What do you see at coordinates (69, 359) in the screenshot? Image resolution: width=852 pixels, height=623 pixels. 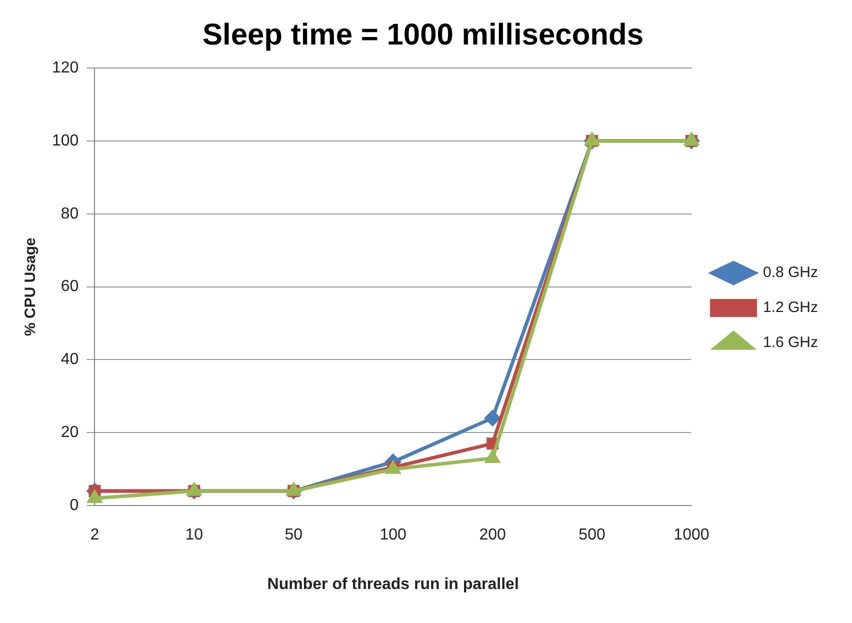 I see `y-tick-label: 40` at bounding box center [69, 359].